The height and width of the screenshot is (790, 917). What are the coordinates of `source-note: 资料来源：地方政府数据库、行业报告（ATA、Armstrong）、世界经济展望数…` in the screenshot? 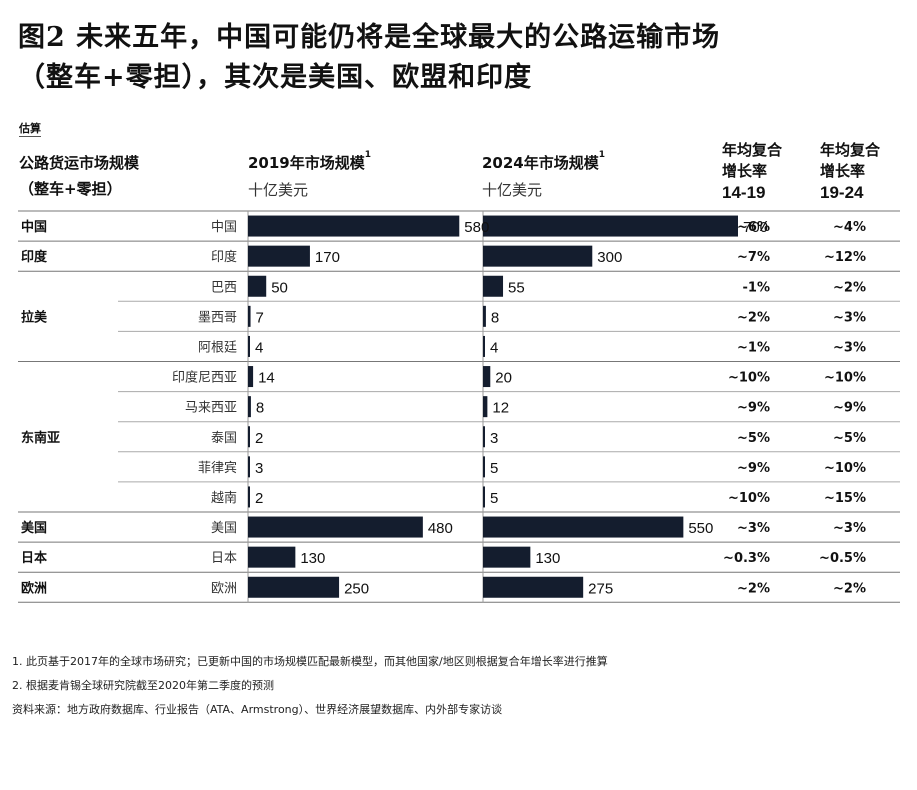 It's located at (257, 709).